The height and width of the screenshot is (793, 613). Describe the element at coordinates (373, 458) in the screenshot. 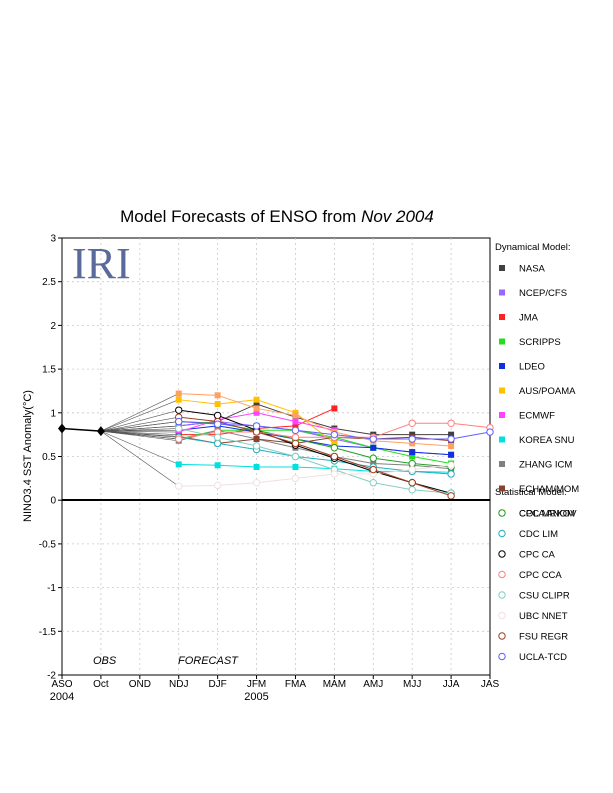

I see `point-cpc-mrkov` at that location.